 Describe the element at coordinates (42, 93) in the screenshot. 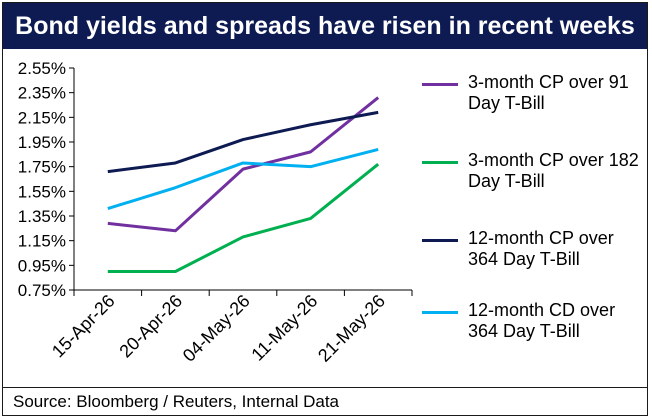

I see `y-tick-label: 2.35%` at that location.